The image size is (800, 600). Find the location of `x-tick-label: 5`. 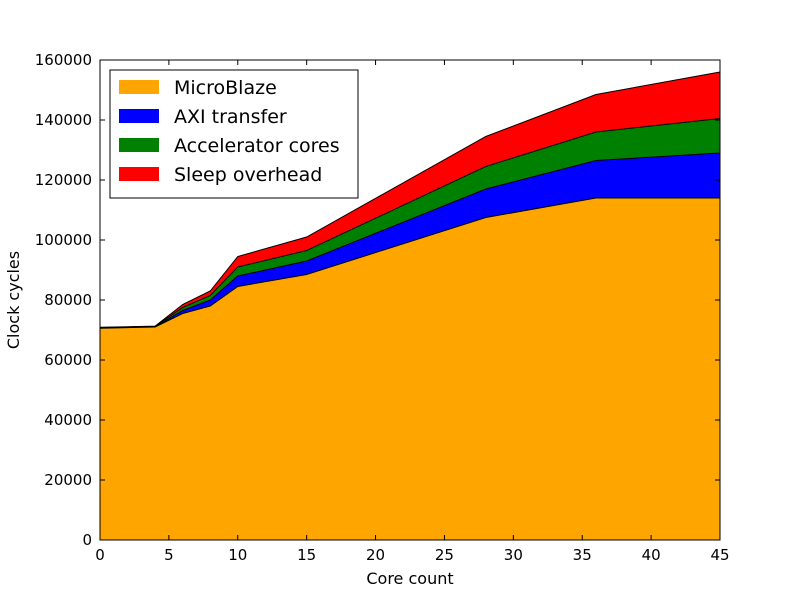

x-tick-label: 5 is located at coordinates (169, 555).